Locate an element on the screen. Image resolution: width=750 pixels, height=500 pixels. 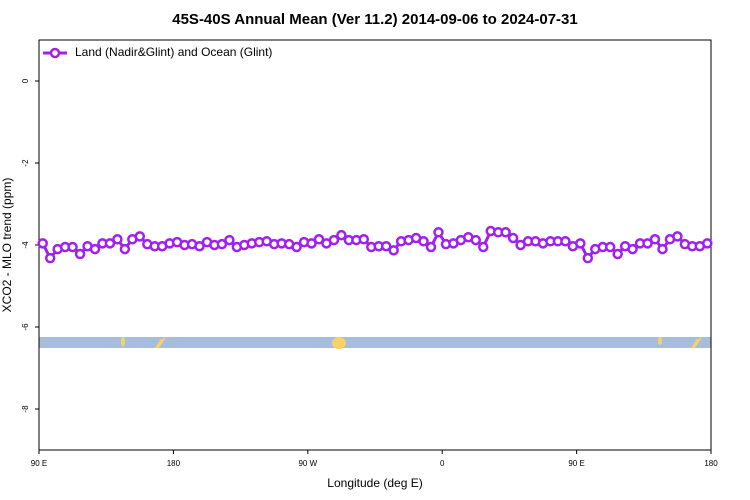
y-tick-label: -4 is located at coordinates (25, 245).